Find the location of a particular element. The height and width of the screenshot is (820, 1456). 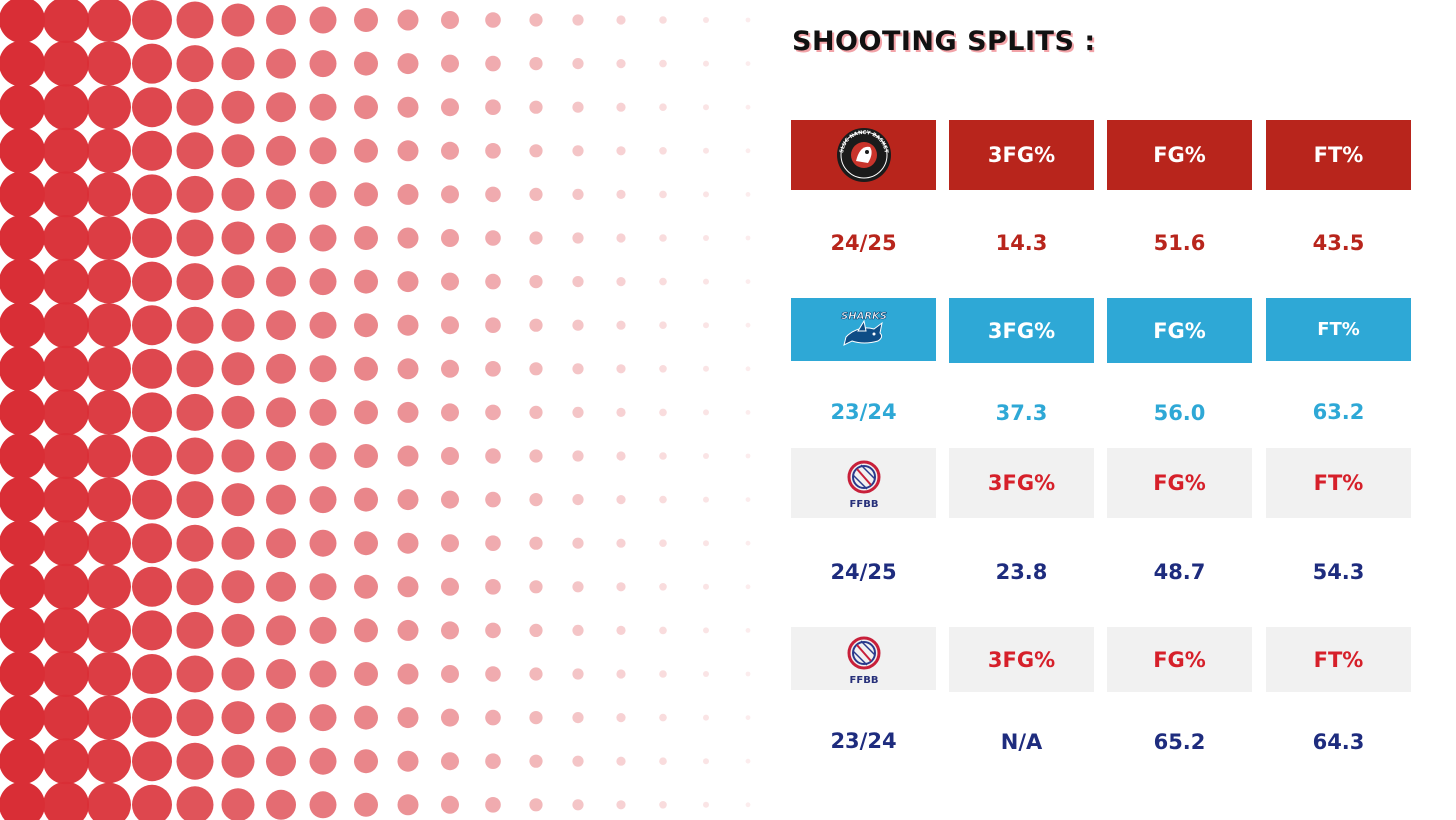

sharks-logo: SHARKS is located at coordinates (863, 328).